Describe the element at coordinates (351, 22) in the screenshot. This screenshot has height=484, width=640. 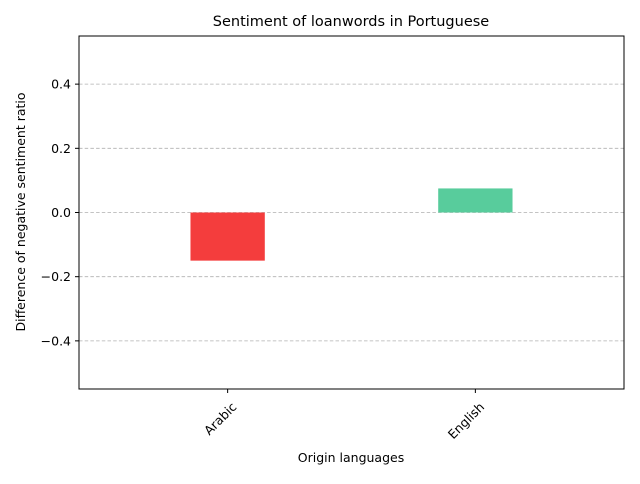
I see `chart-title: Sentiment of loanwords in Portuguese` at that location.